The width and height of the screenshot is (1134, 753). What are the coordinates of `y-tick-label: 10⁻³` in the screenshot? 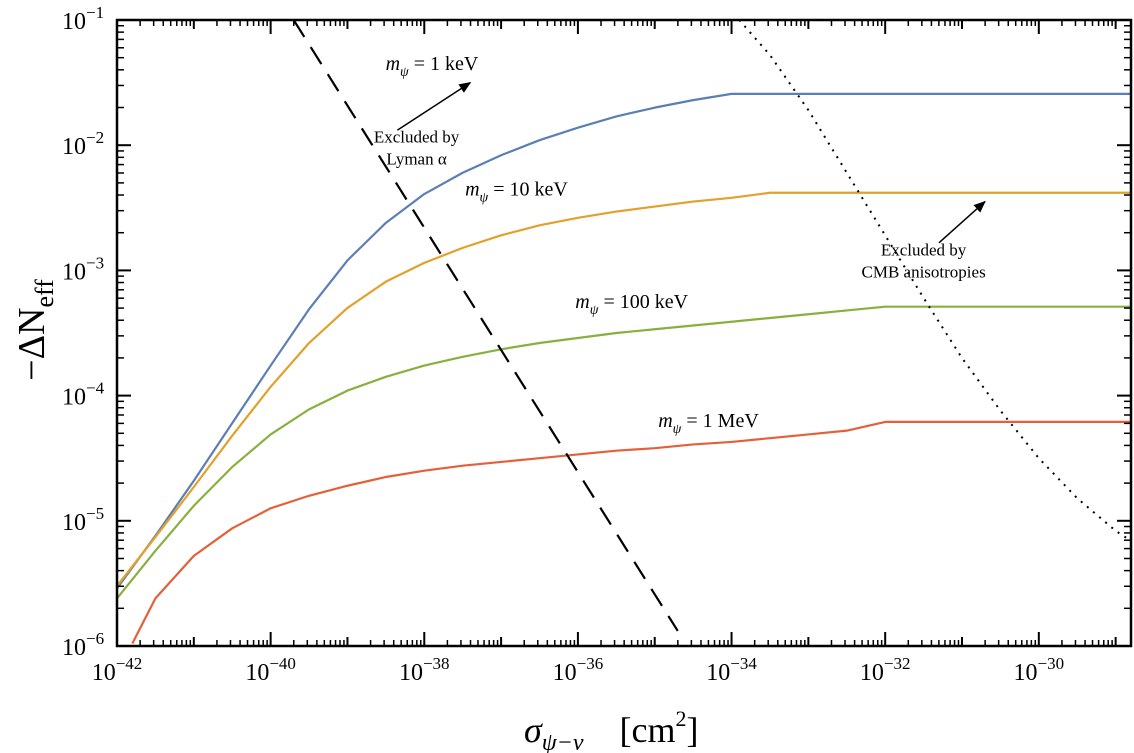 It's located at (83, 269).